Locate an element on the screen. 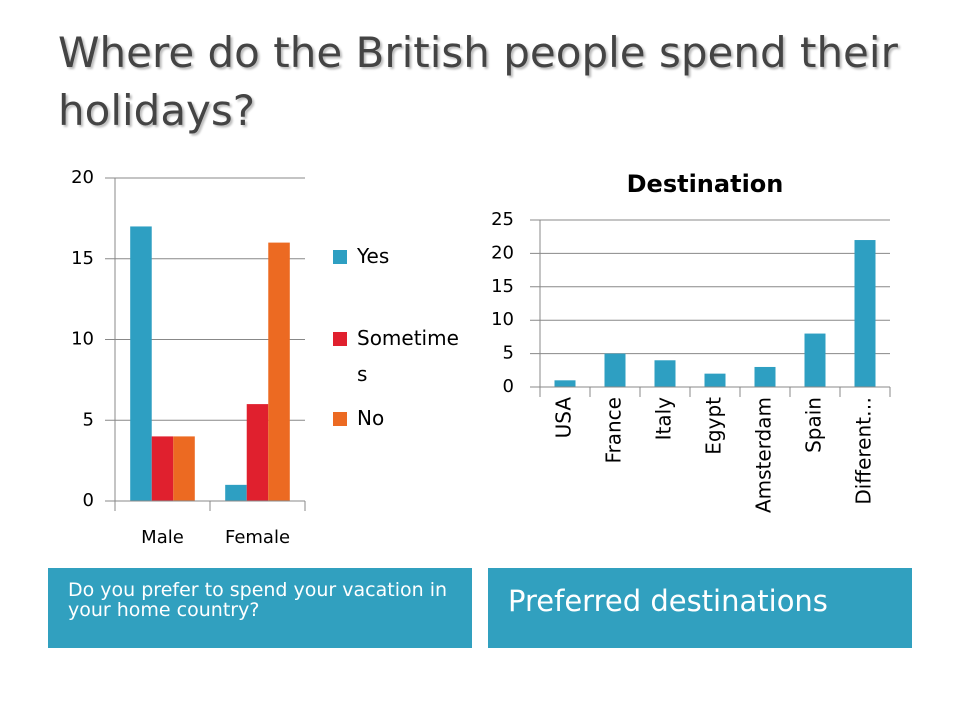 The image size is (960, 720). y-tick-label: 25 is located at coordinates (502, 219).